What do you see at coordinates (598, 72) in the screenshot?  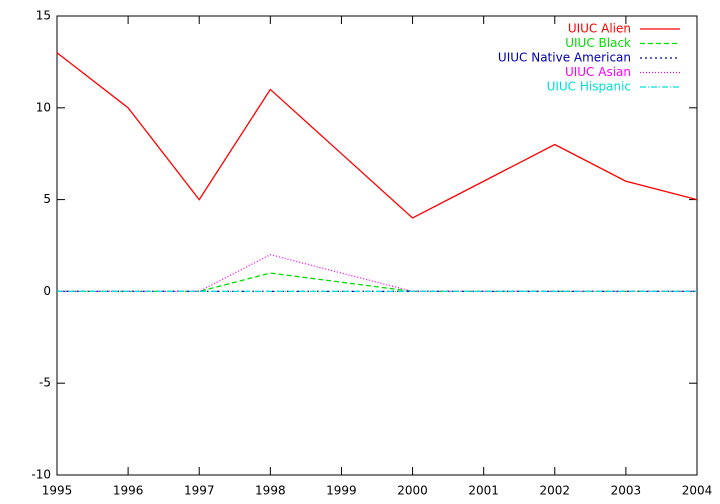 I see `legend-label: UIUC Asian` at bounding box center [598, 72].